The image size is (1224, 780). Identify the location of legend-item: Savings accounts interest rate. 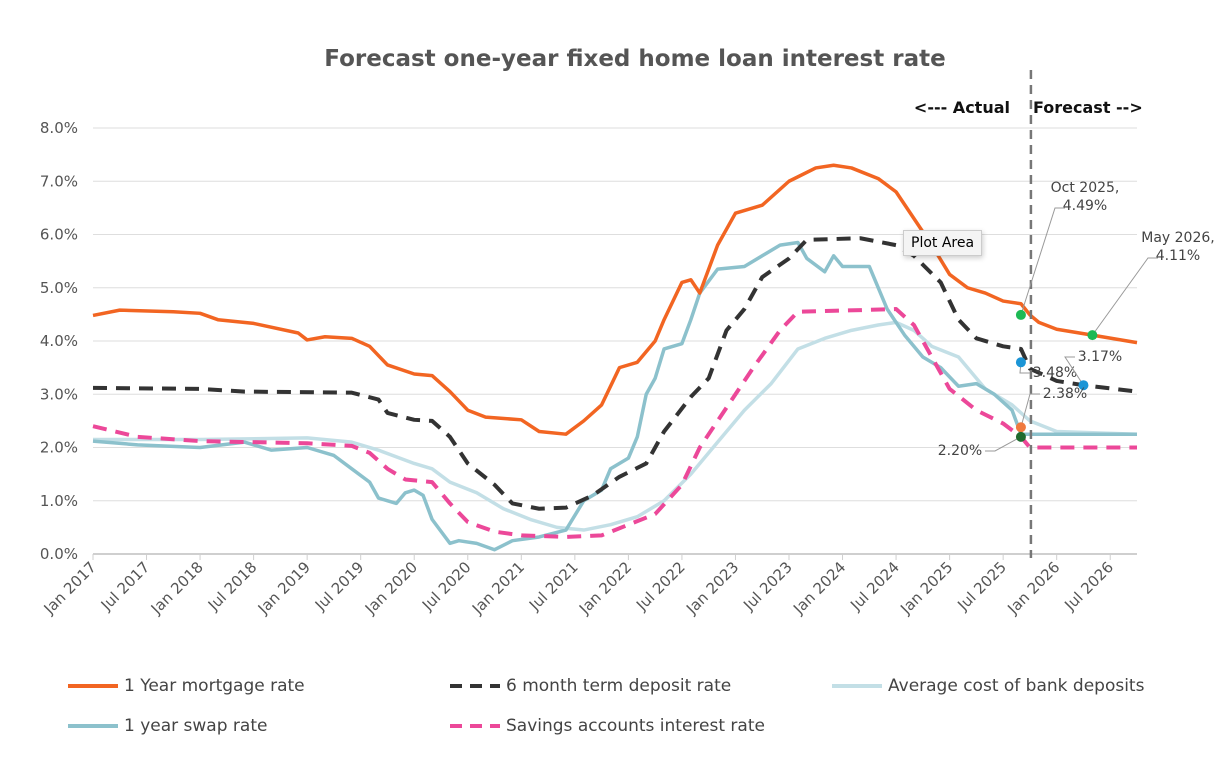
(607, 726).